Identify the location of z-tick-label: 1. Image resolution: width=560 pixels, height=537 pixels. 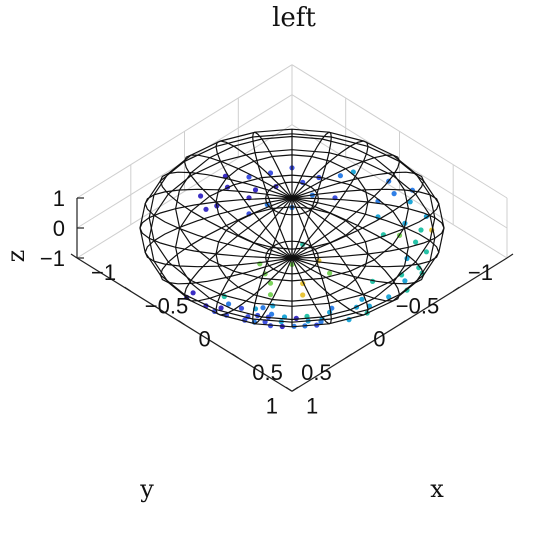
(59, 198).